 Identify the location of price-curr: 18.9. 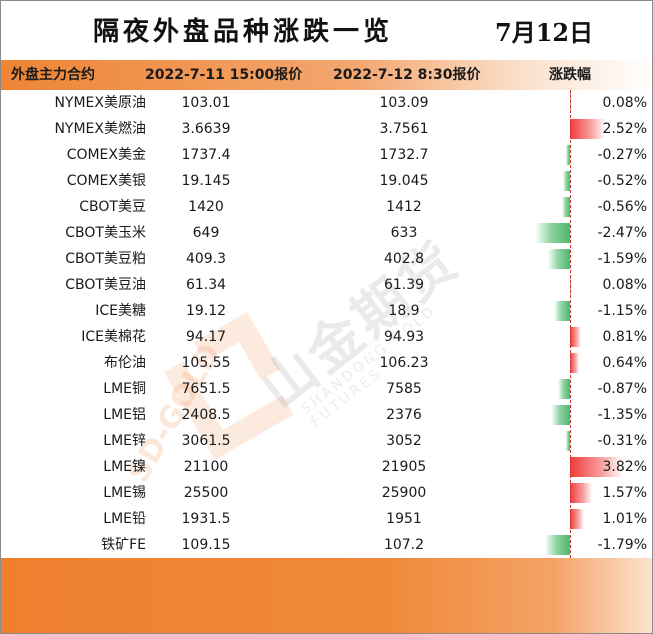
(404, 311).